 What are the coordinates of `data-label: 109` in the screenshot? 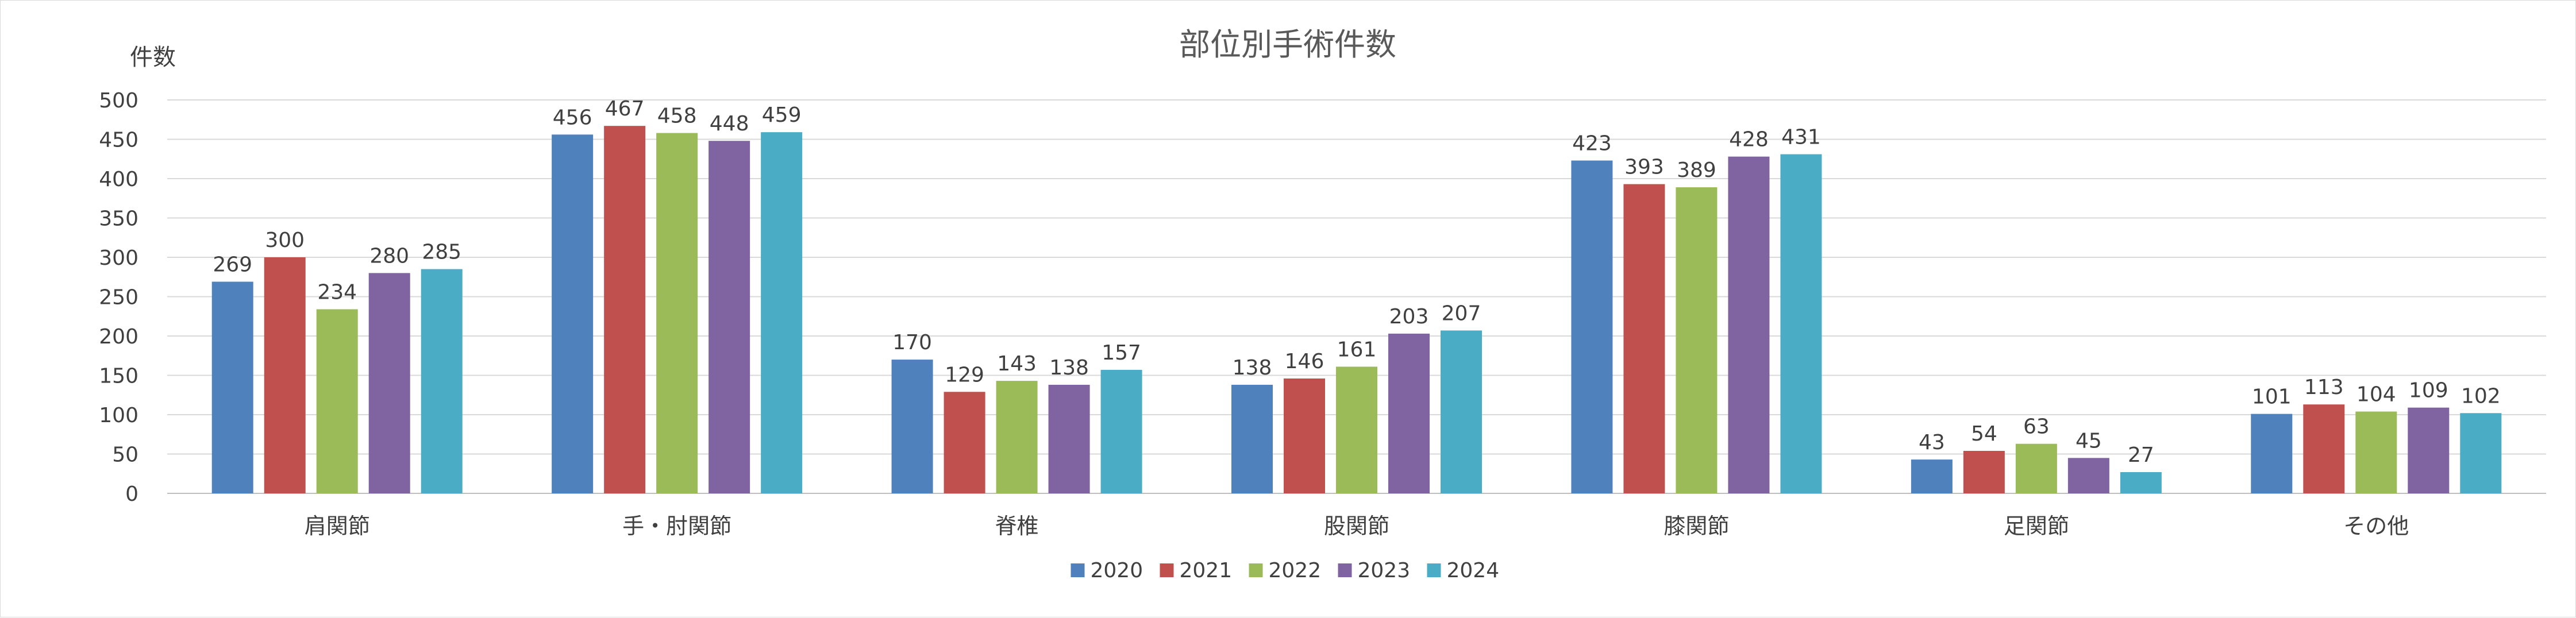 It's located at (2428, 391).